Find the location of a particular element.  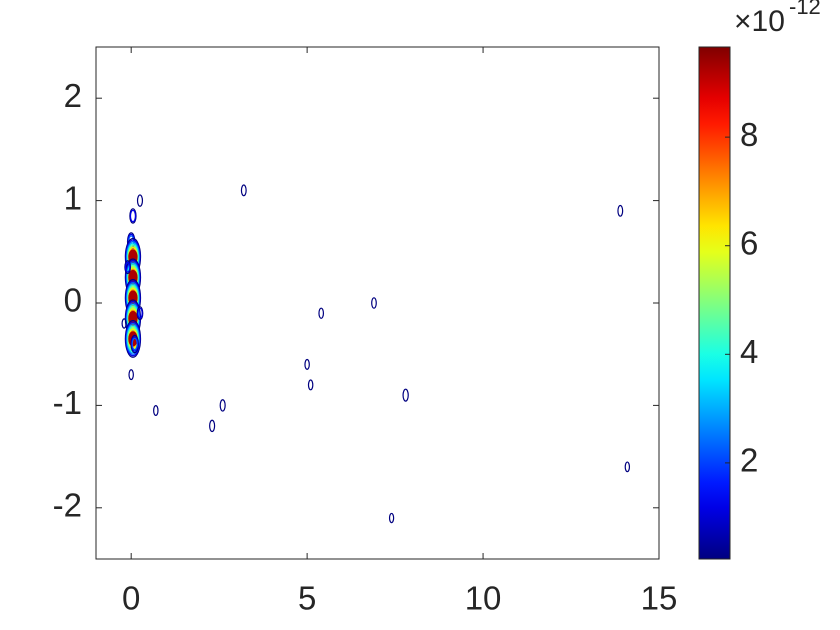

colorbar-exponent: -12 is located at coordinates (805, 9).